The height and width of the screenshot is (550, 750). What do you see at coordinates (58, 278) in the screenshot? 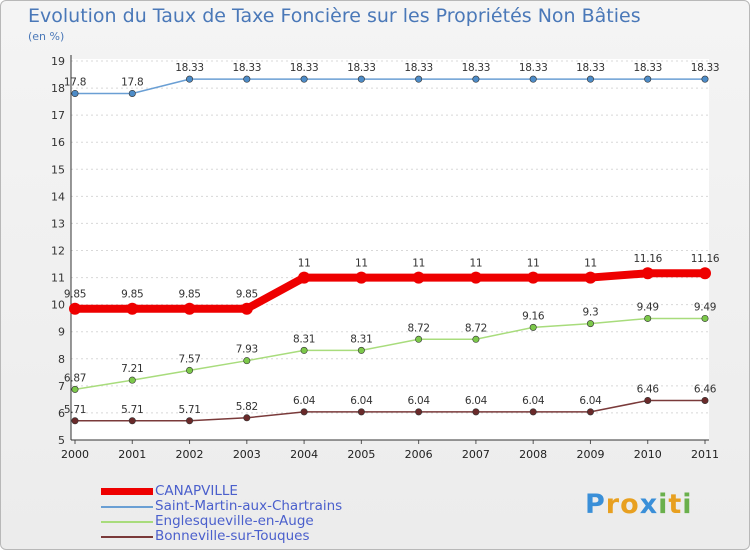
I see `y-tick-label: 11` at bounding box center [58, 278].